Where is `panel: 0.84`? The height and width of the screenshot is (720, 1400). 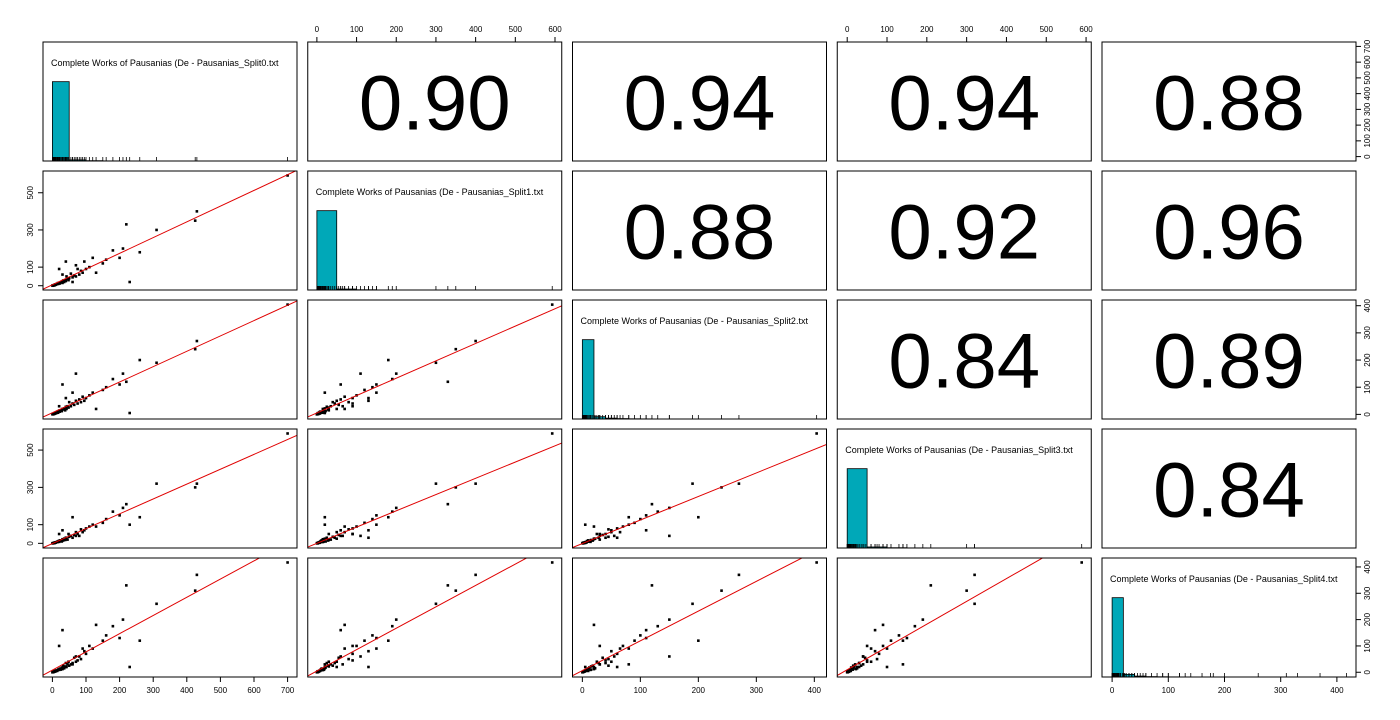 panel: 0.84 is located at coordinates (1229, 488).